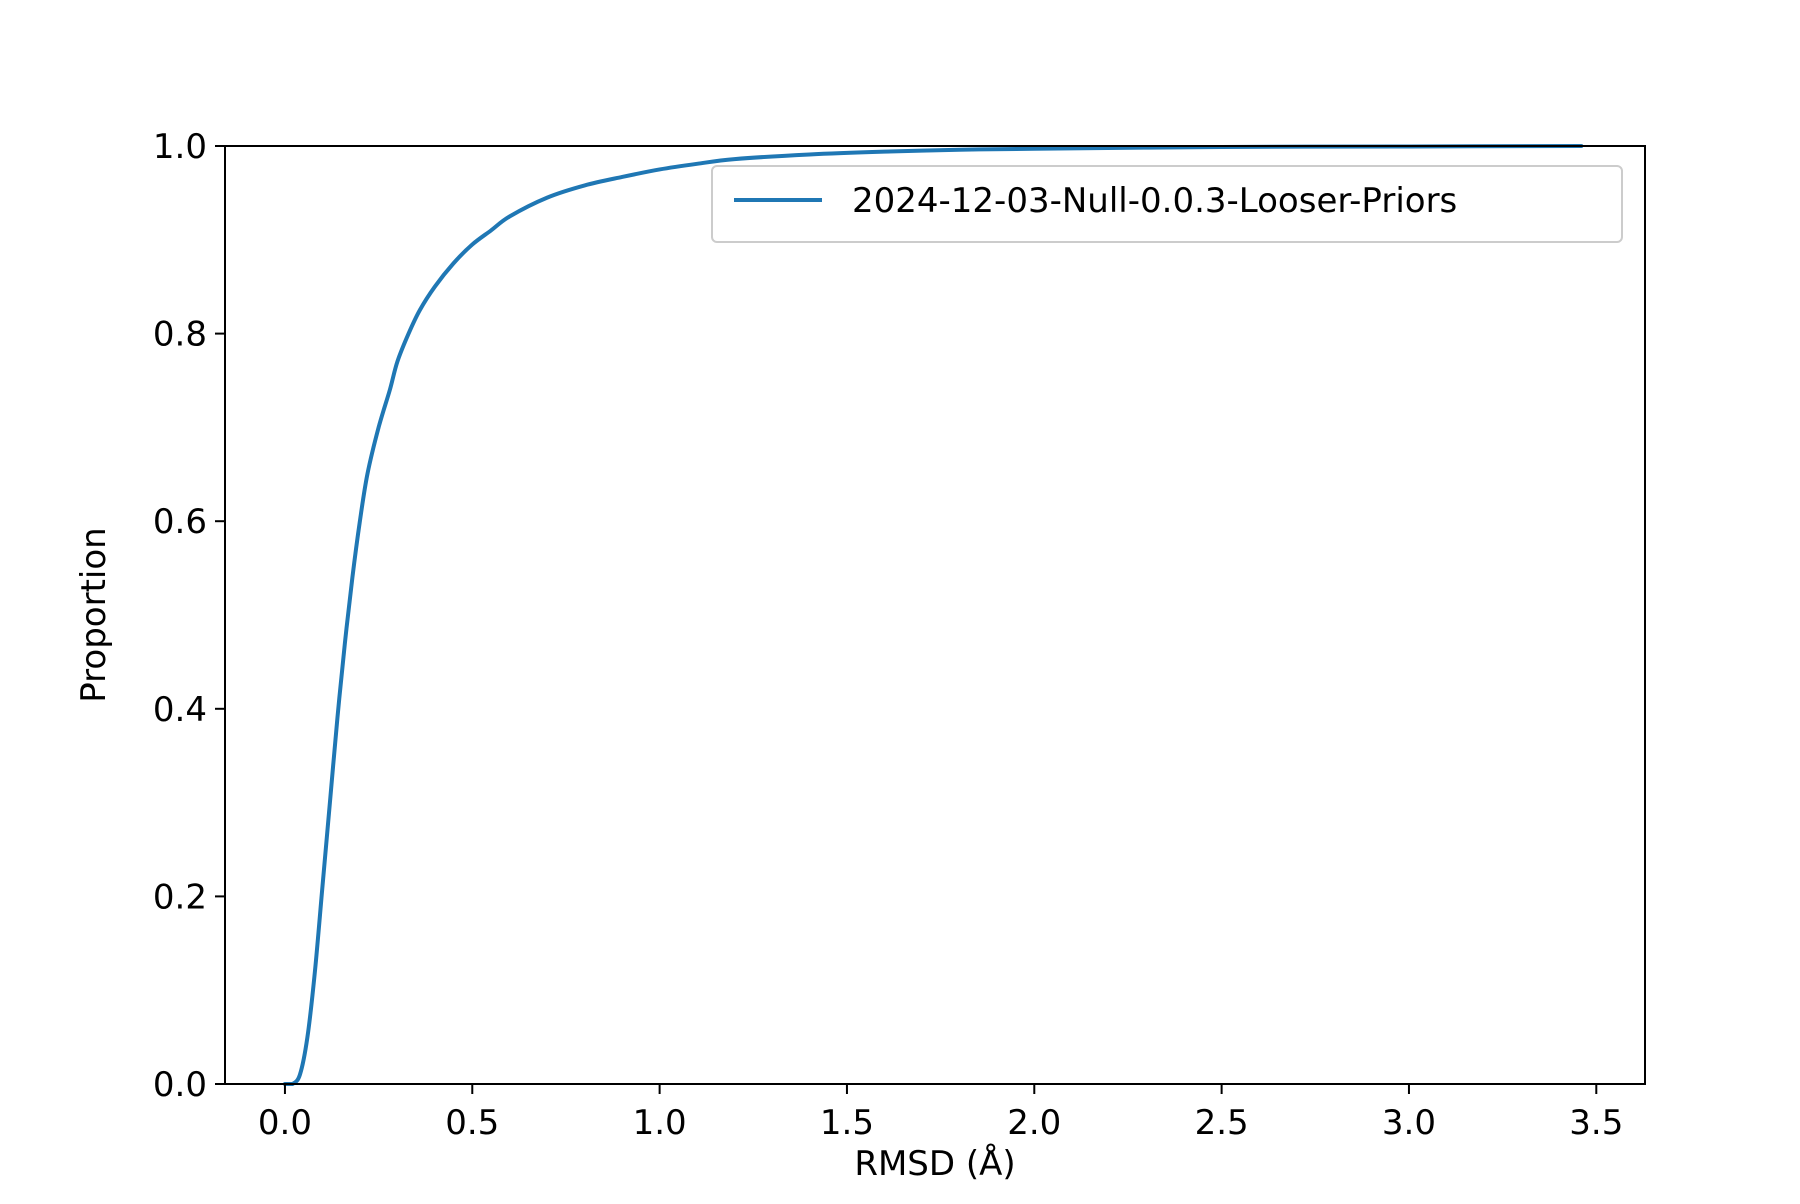 The width and height of the screenshot is (1800, 1204). What do you see at coordinates (189, 616) in the screenshot?
I see `y-axis-ticks: 0.0 0.2 0.4 0.6 0.8 1.0` at bounding box center [189, 616].